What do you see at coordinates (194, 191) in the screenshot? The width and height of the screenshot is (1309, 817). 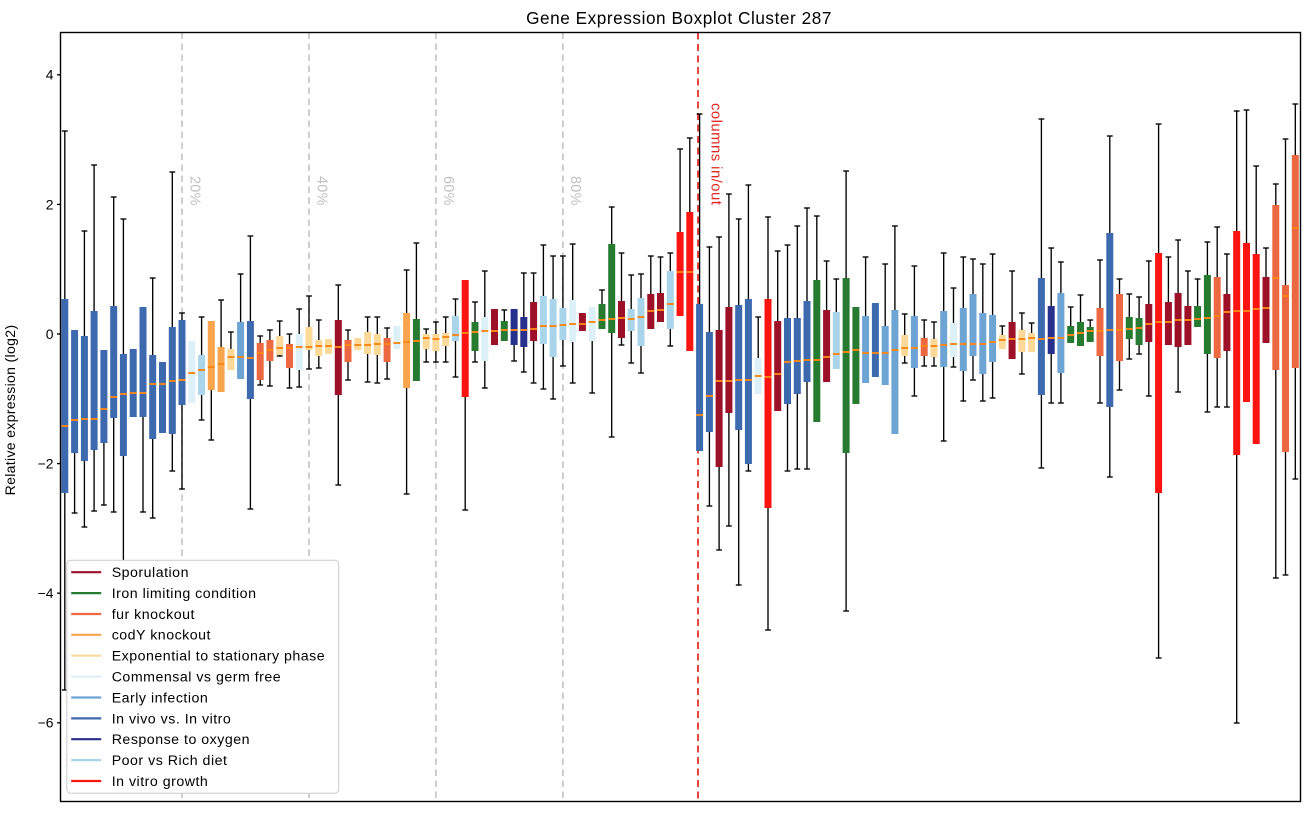 I see `svg-text: 20%` at bounding box center [194, 191].